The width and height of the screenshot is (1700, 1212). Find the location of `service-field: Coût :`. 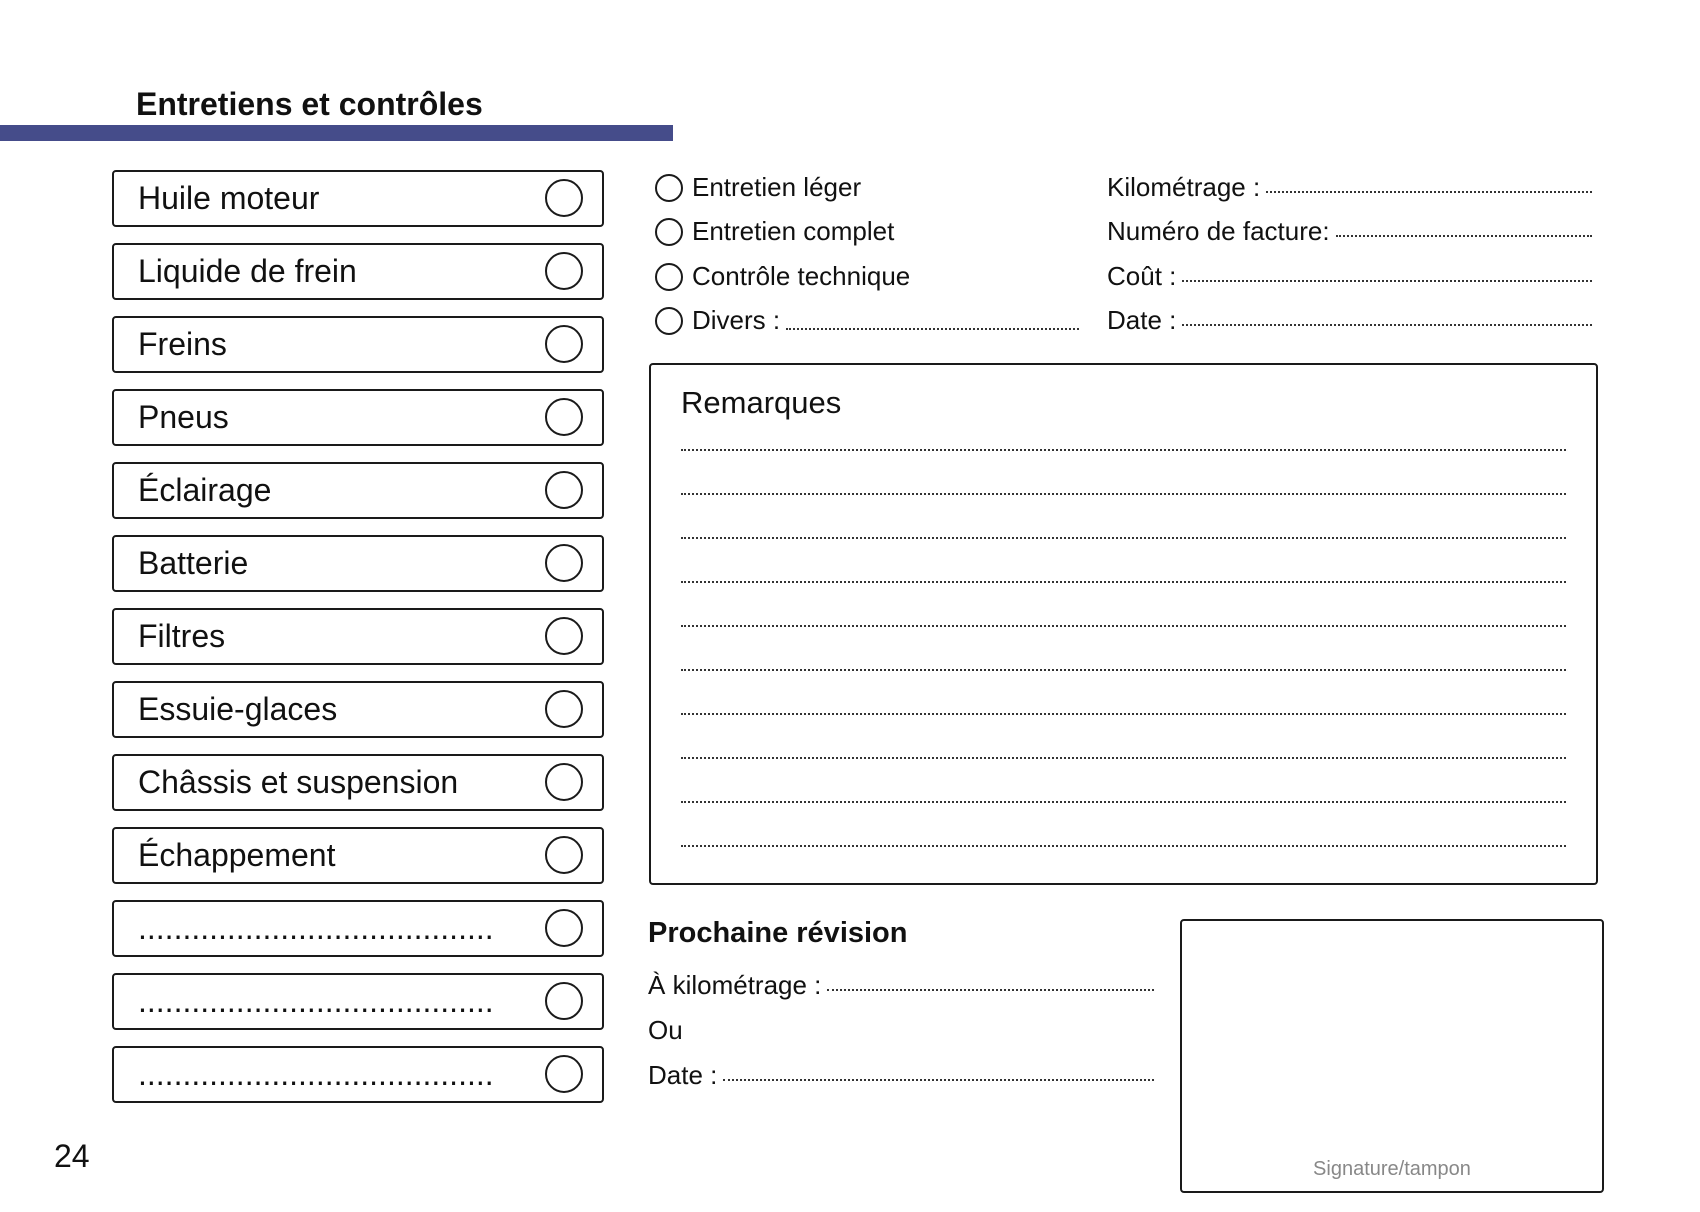

service-field: Coût : is located at coordinates (1349, 276).